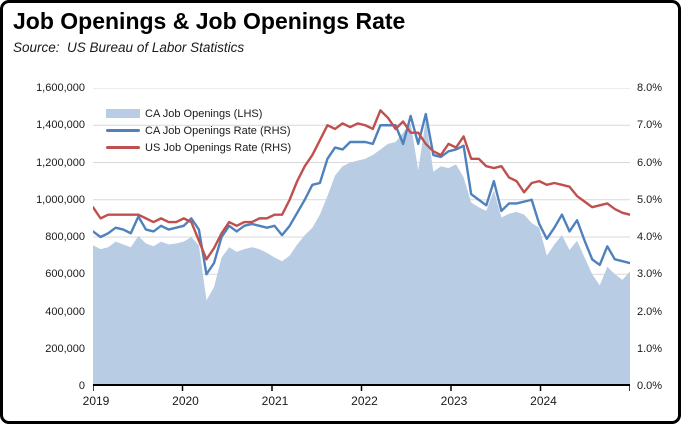 Image resolution: width=681 pixels, height=424 pixels. Describe the element at coordinates (65, 348) in the screenshot. I see `y-axis-left-label: 200,000` at that location.